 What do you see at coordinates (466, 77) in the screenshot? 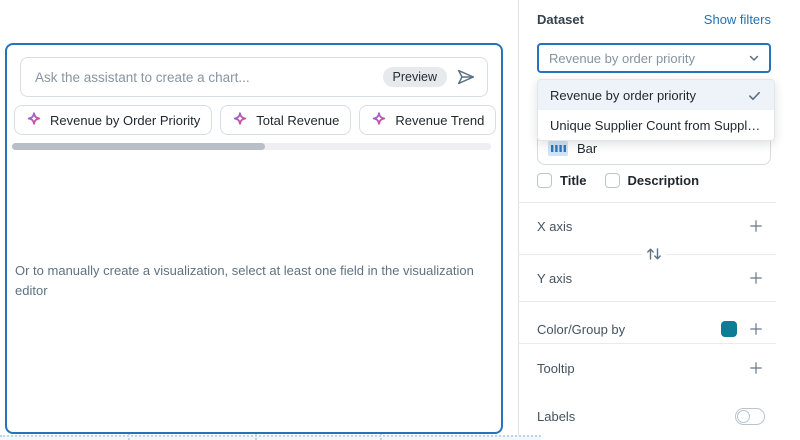
I see `send-icon` at bounding box center [466, 77].